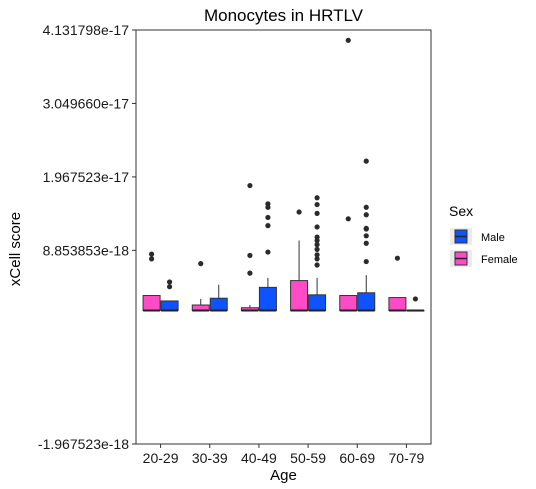  Describe the element at coordinates (283, 475) in the screenshot. I see `x-axis-title: Age` at that location.